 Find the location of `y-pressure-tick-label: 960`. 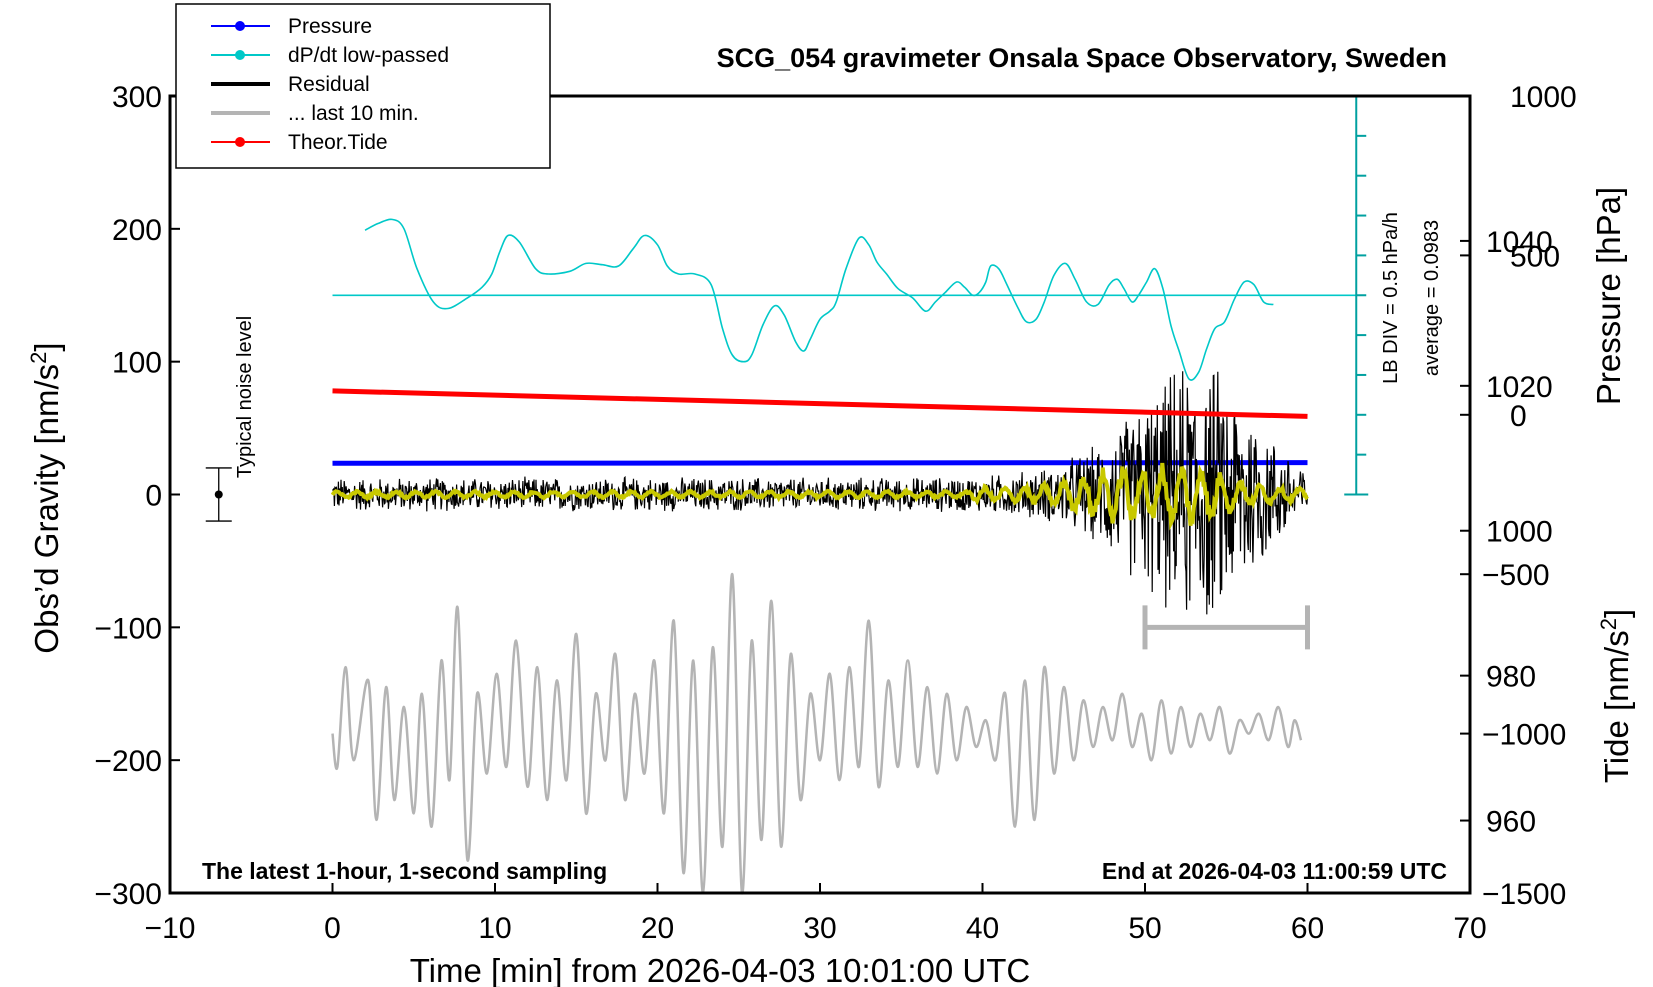

y-pressure-tick-label: 960 is located at coordinates (1511, 822).